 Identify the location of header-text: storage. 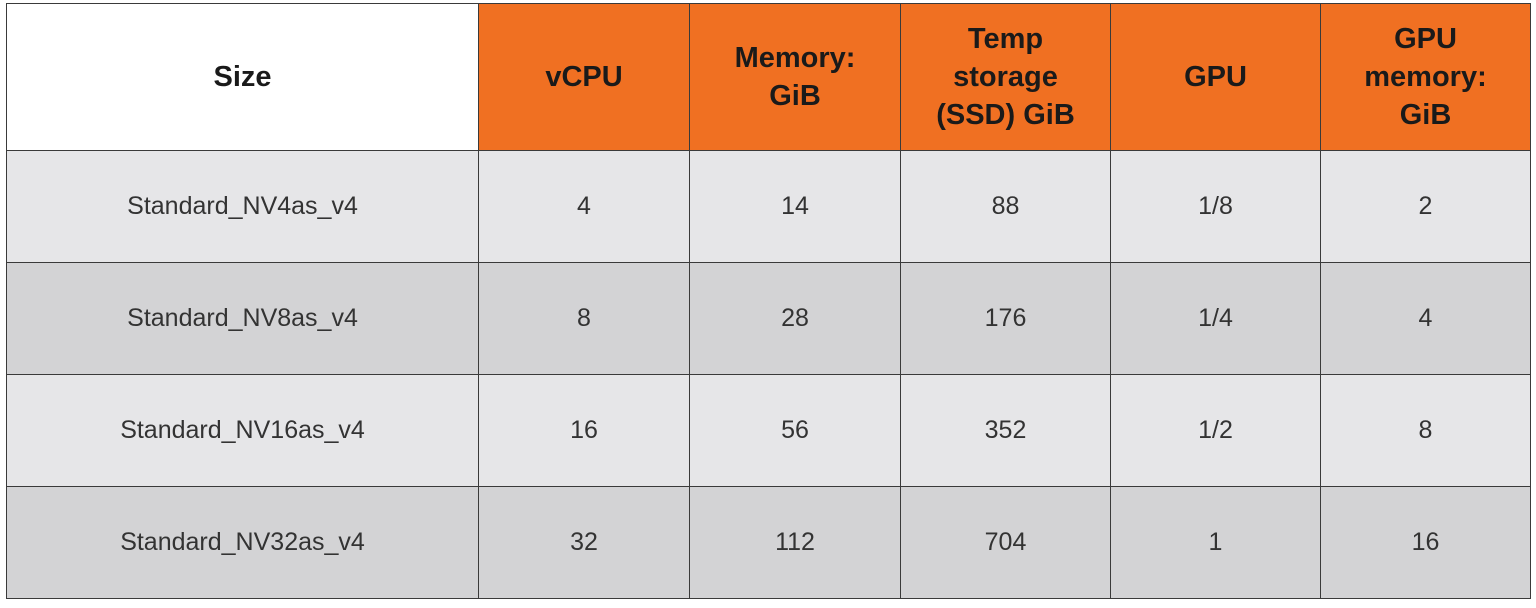
(1005, 77).